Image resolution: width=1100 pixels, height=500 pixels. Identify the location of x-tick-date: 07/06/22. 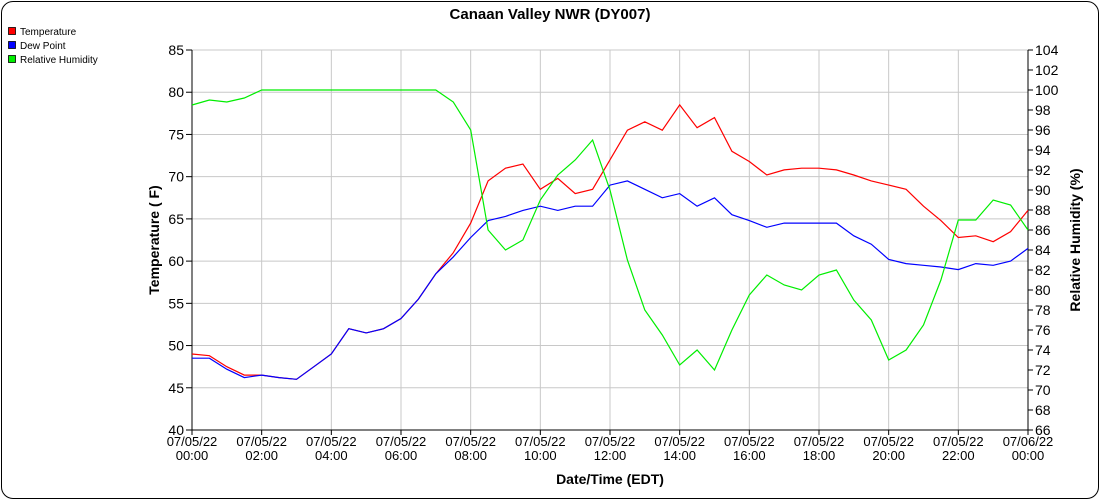
(1028, 441).